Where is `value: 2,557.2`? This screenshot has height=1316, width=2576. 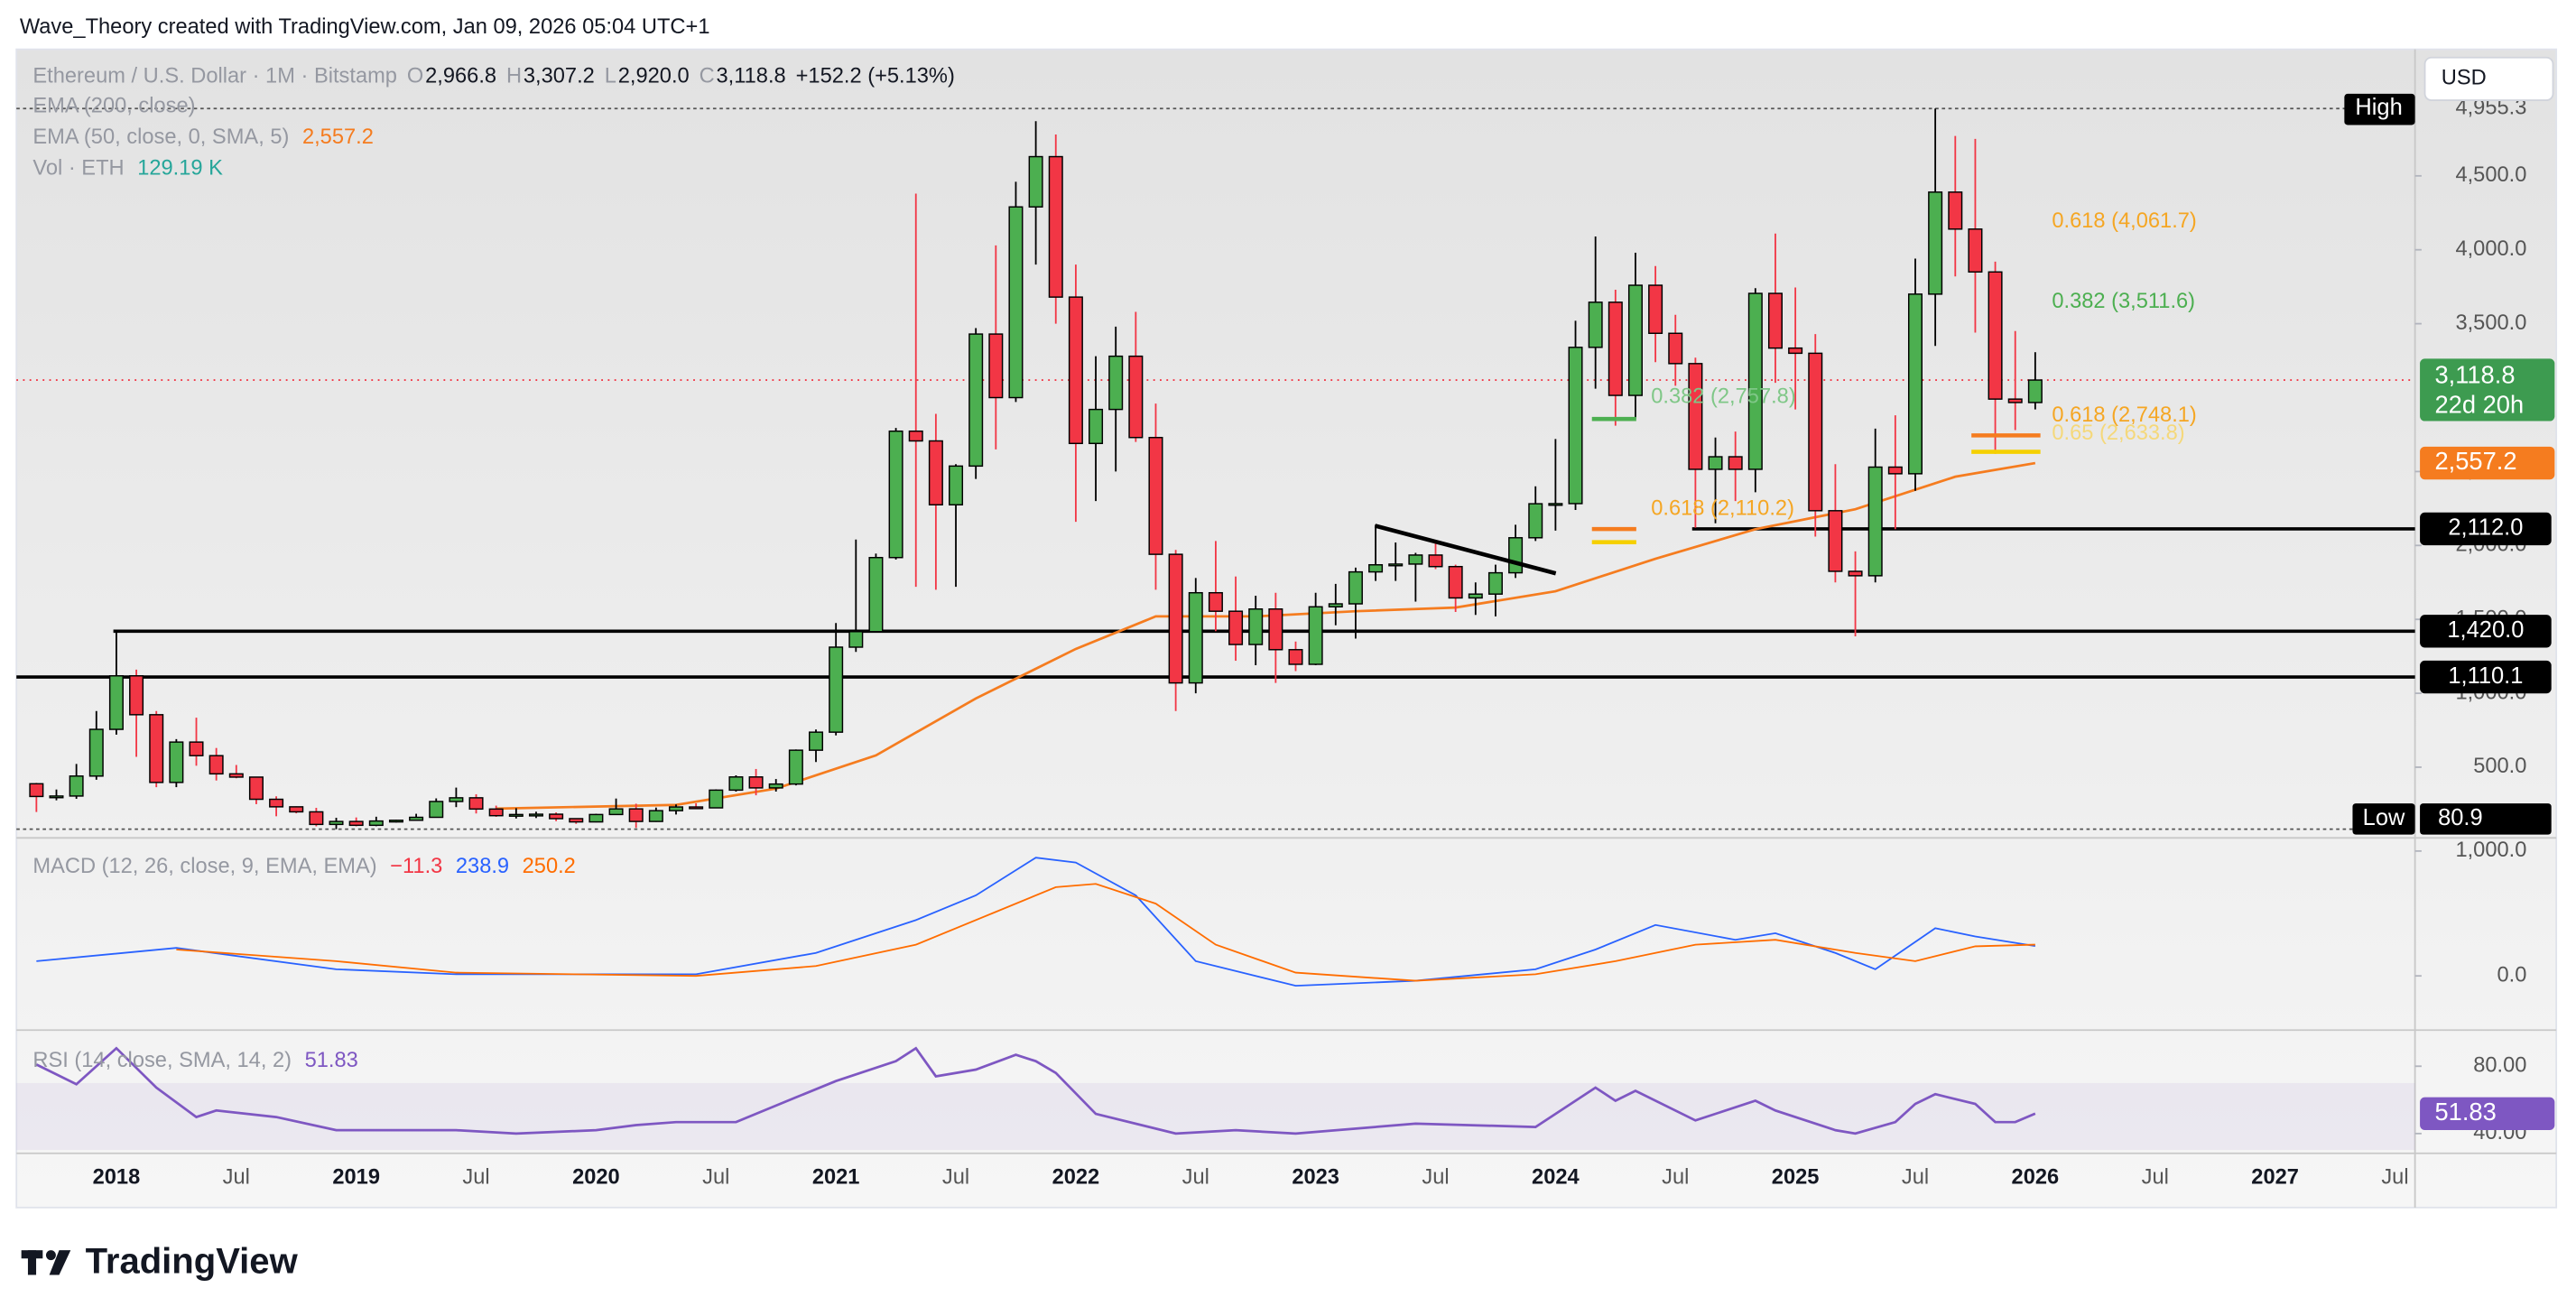
value: 2,557.2 is located at coordinates (338, 137).